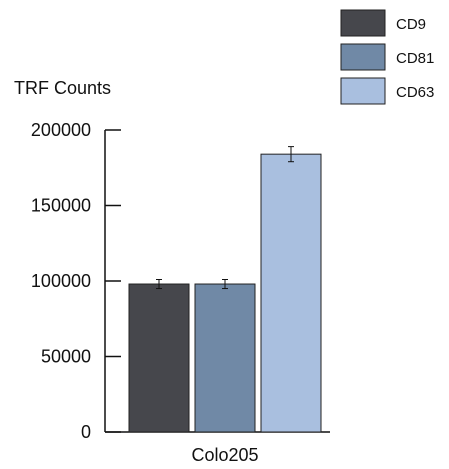 The image size is (449, 469). I want to click on y-tick-label: 100000, so click(61, 281).